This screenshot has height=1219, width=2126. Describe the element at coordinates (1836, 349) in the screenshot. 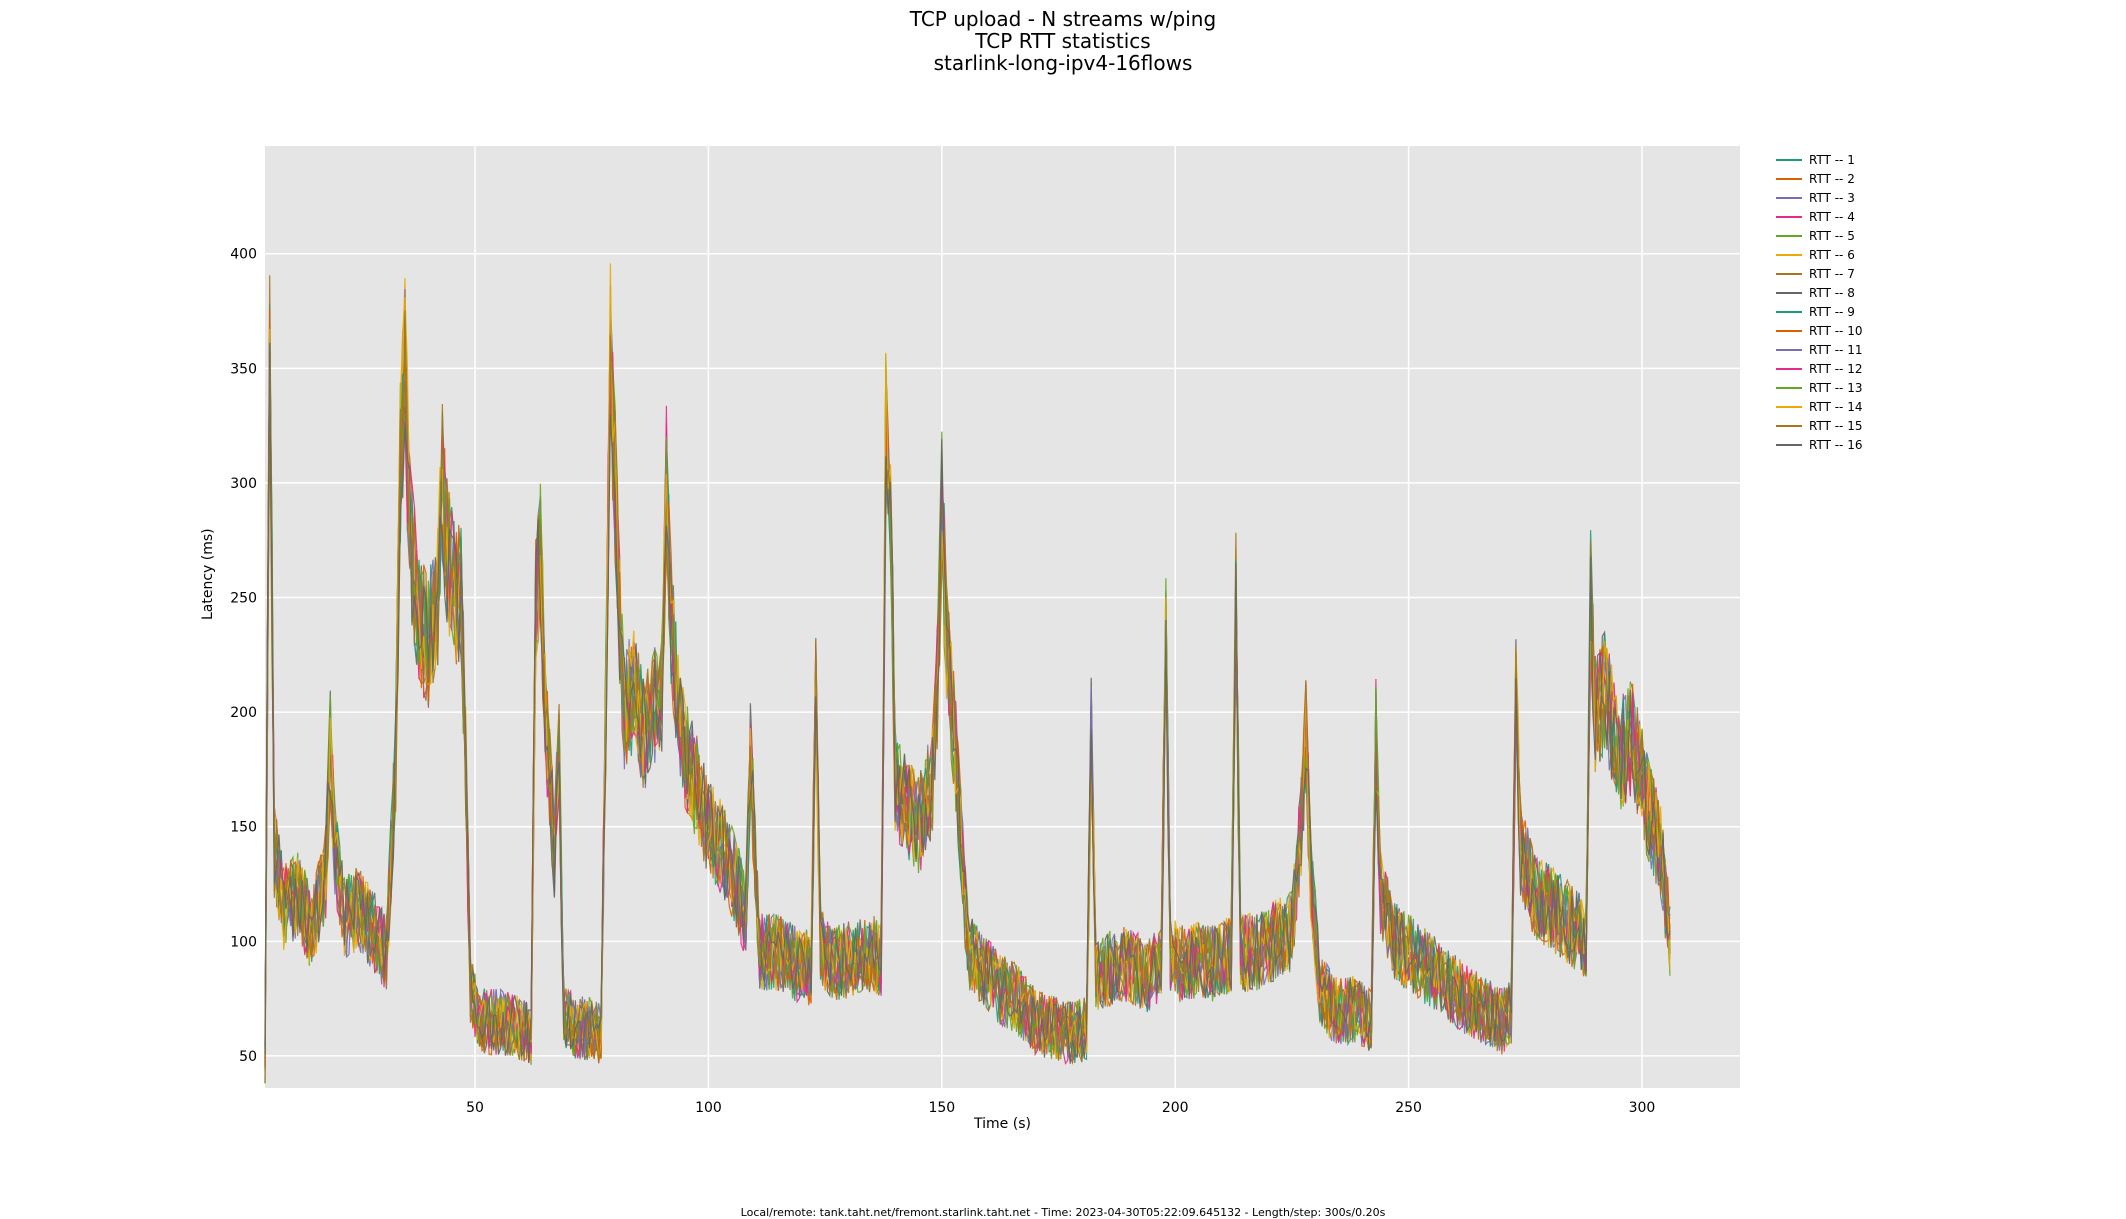

I see `legend-label: RTT -- 11` at that location.